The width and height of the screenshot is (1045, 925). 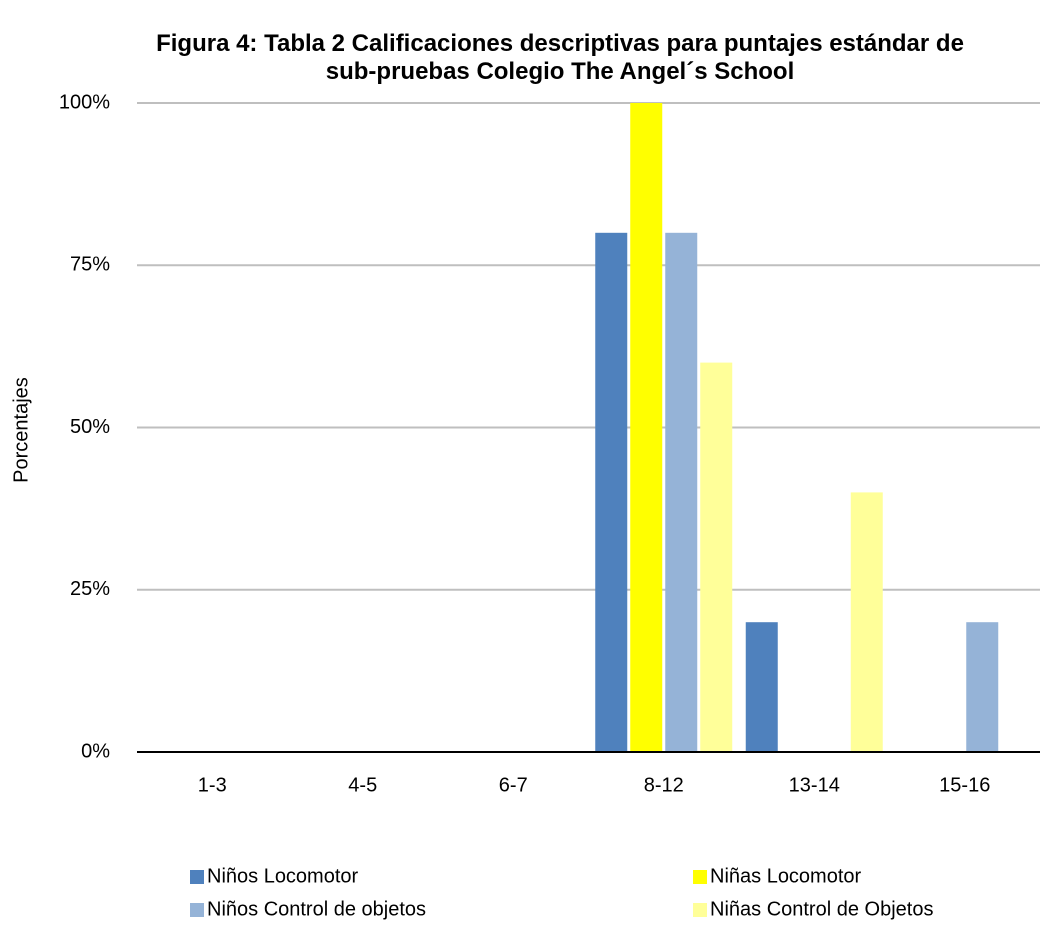 I want to click on y-axis-label: Porcentajes, so click(x=21, y=430).